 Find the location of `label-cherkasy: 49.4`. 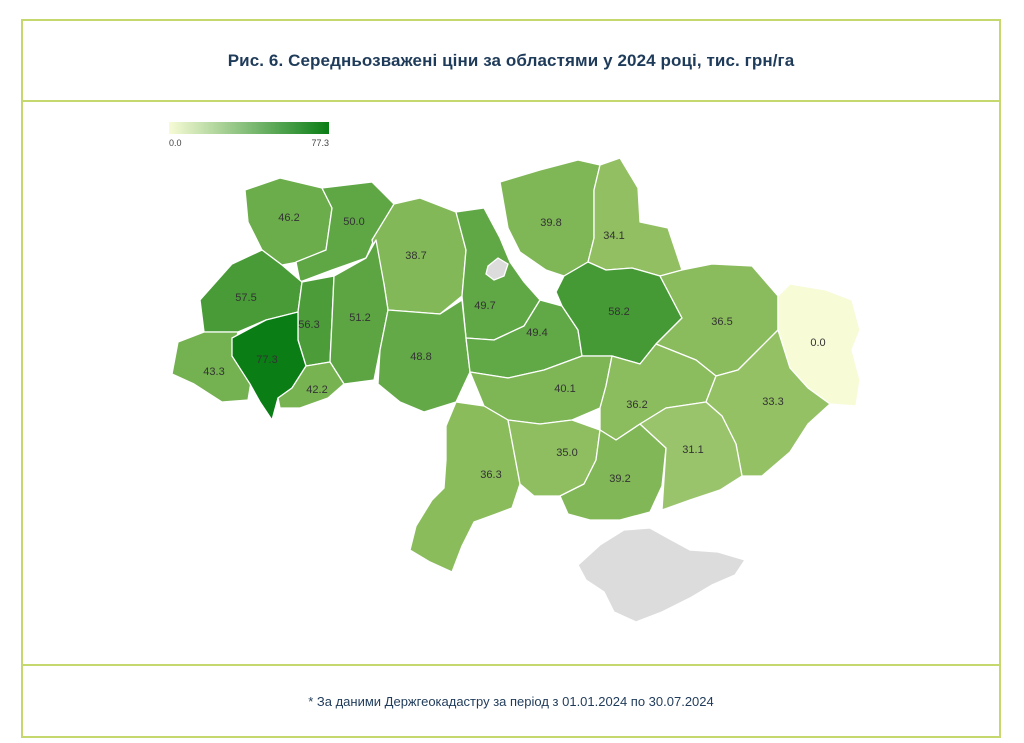

label-cherkasy: 49.4 is located at coordinates (536, 333).